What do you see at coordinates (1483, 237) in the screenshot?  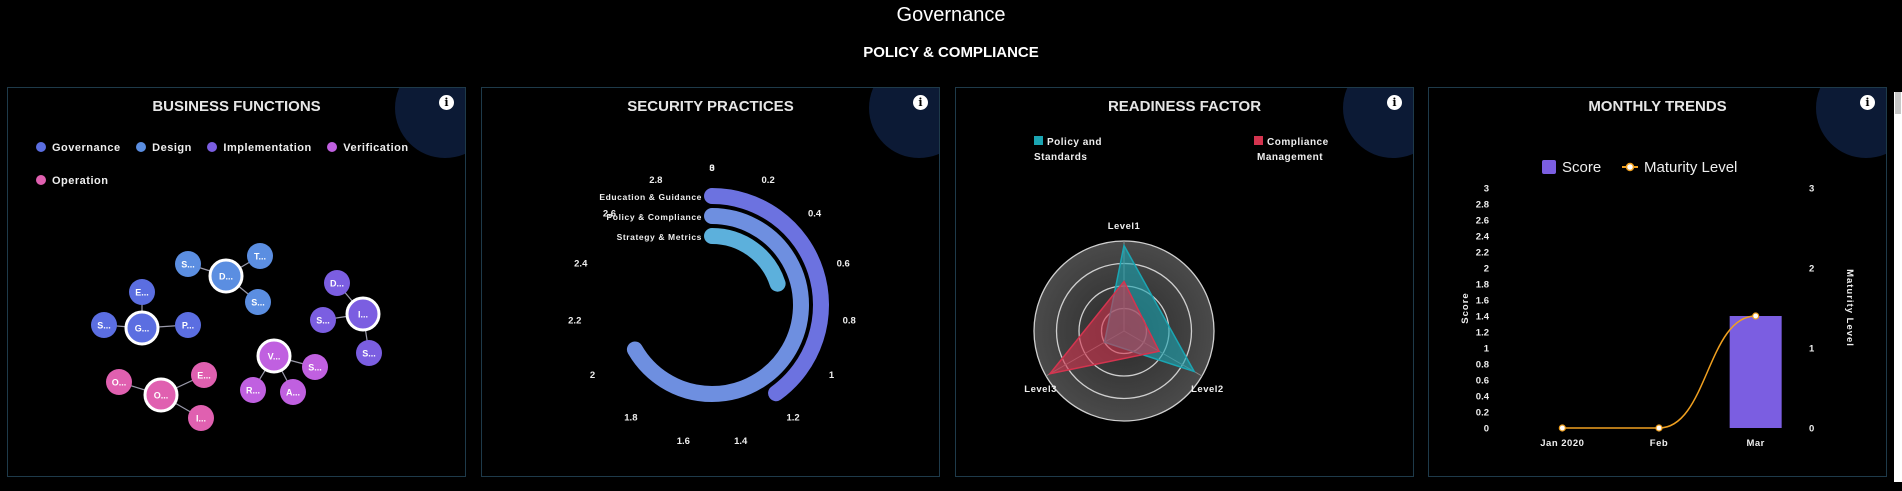 I see `left-axis-tick: 2.4` at bounding box center [1483, 237].